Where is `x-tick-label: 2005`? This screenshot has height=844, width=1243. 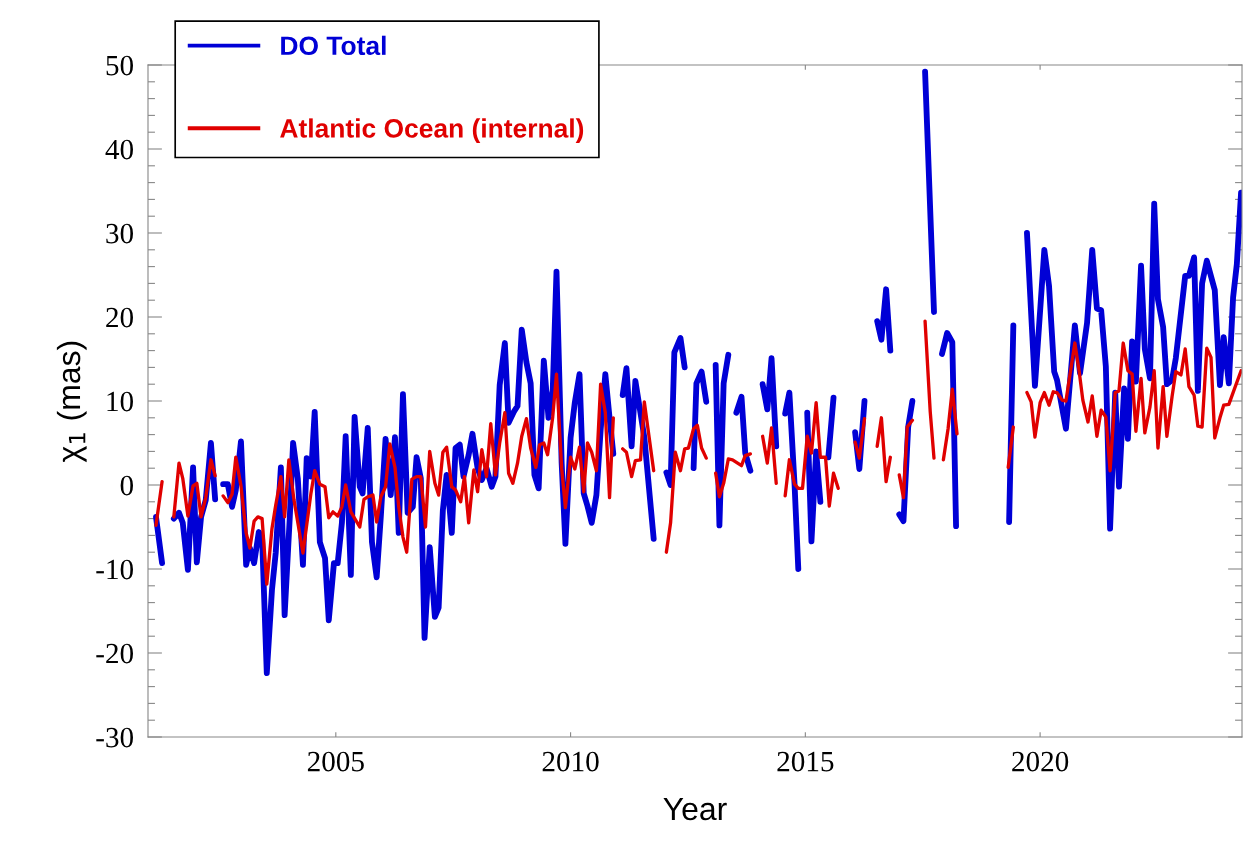
x-tick-label: 2005 is located at coordinates (335, 761).